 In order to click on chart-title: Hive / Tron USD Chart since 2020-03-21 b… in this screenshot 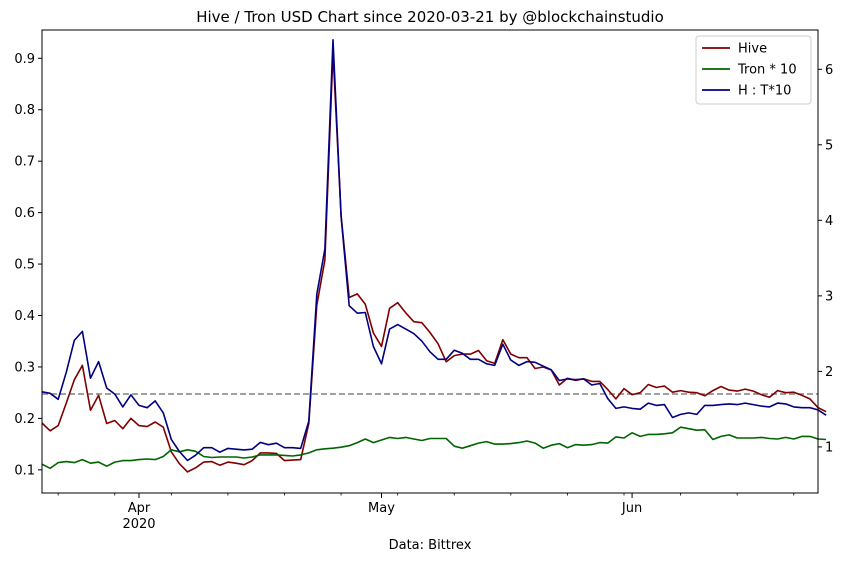, I will do `click(430, 17)`.